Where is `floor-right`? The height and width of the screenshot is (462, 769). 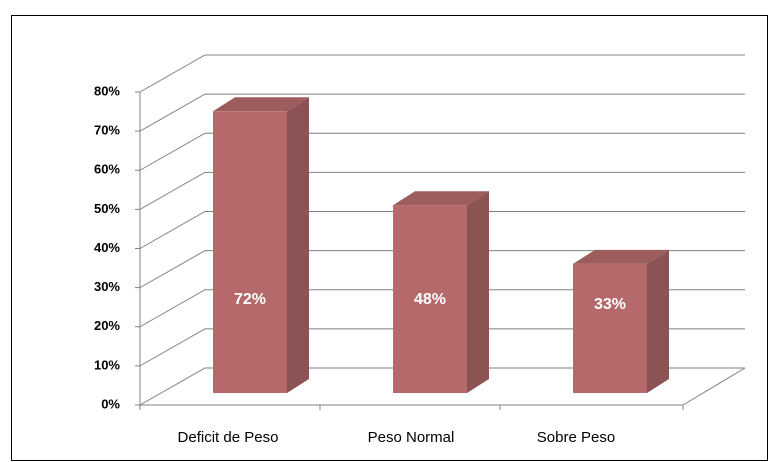 floor-right is located at coordinates (714, 386).